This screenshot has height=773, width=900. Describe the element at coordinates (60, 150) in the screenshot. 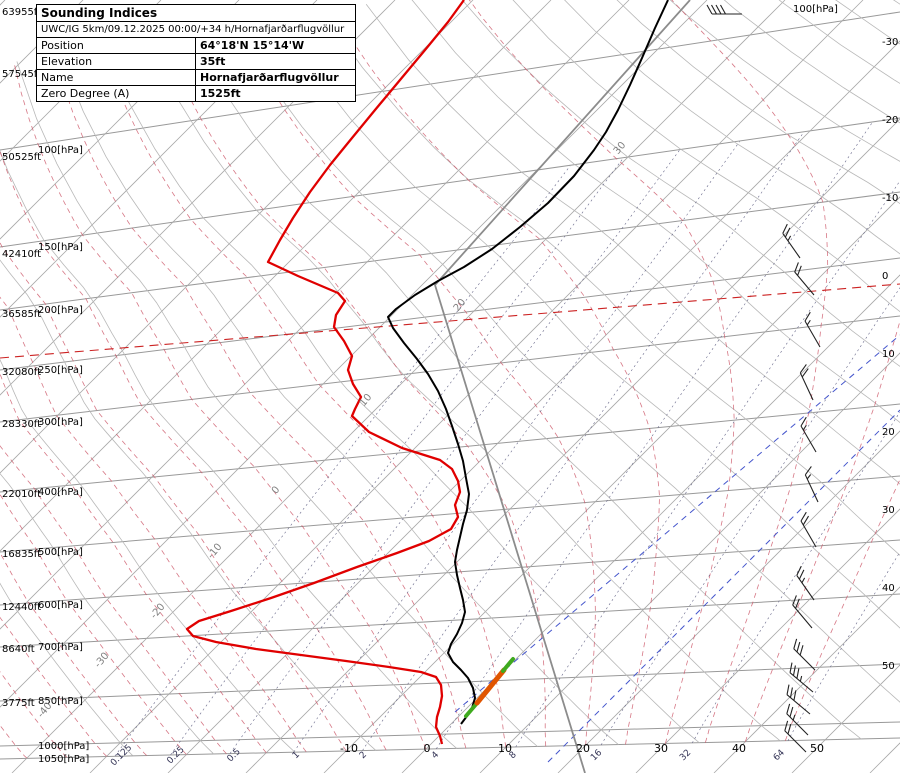

I see `pressure-label: 100[hPa]` at that location.